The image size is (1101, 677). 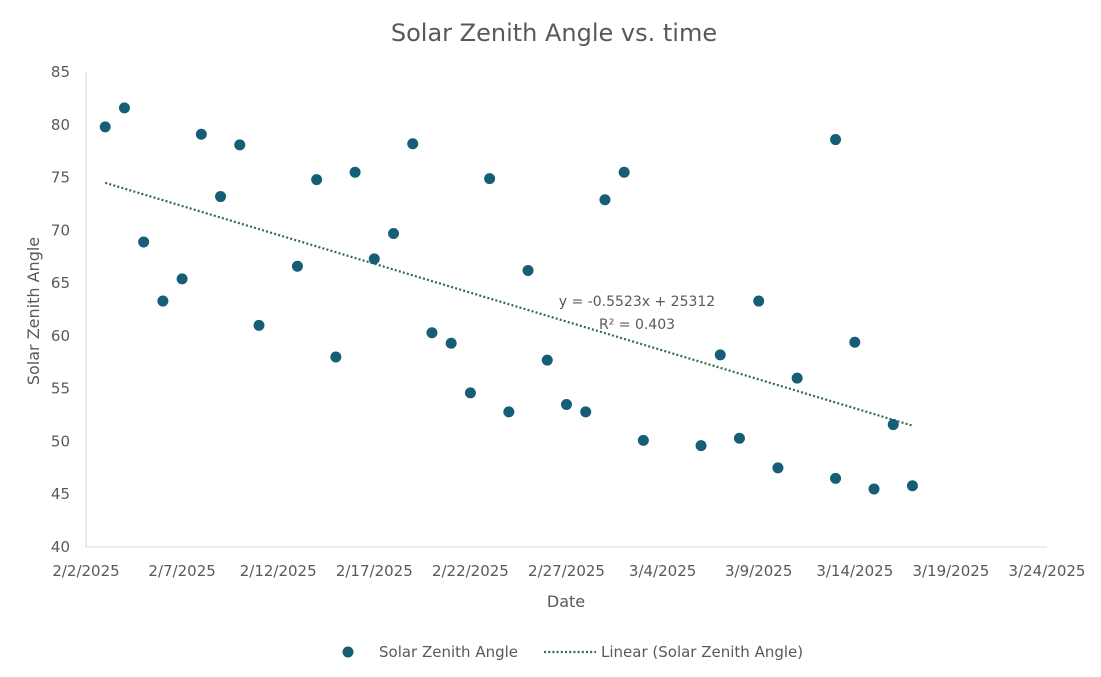 I want to click on legend-label-trendline: Linear (Solar Zenith Angle), so click(x=702, y=652).